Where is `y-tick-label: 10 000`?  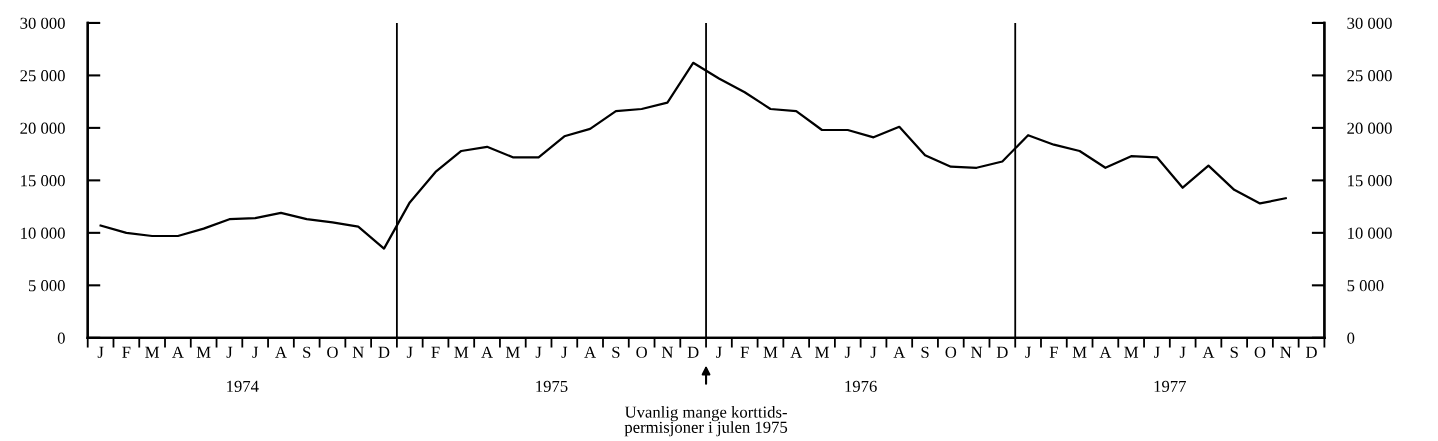
y-tick-label: 10 000 is located at coordinates (43, 233).